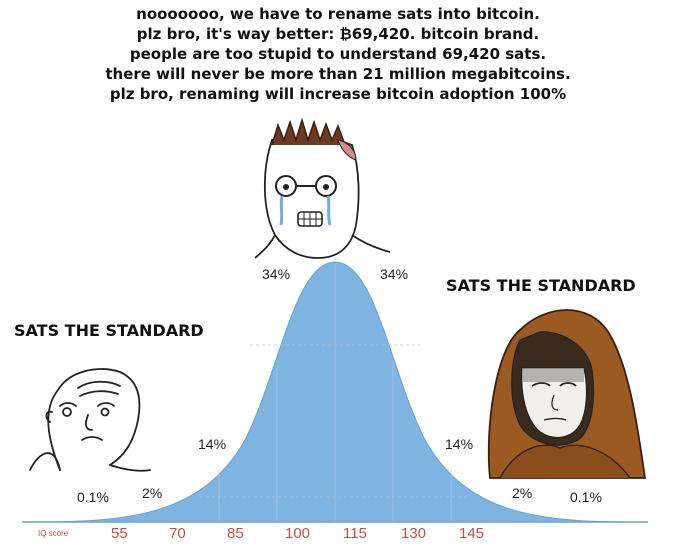  I want to click on iq-tick-labels: 55 70 85 100 115 130 145, so click(297, 533).